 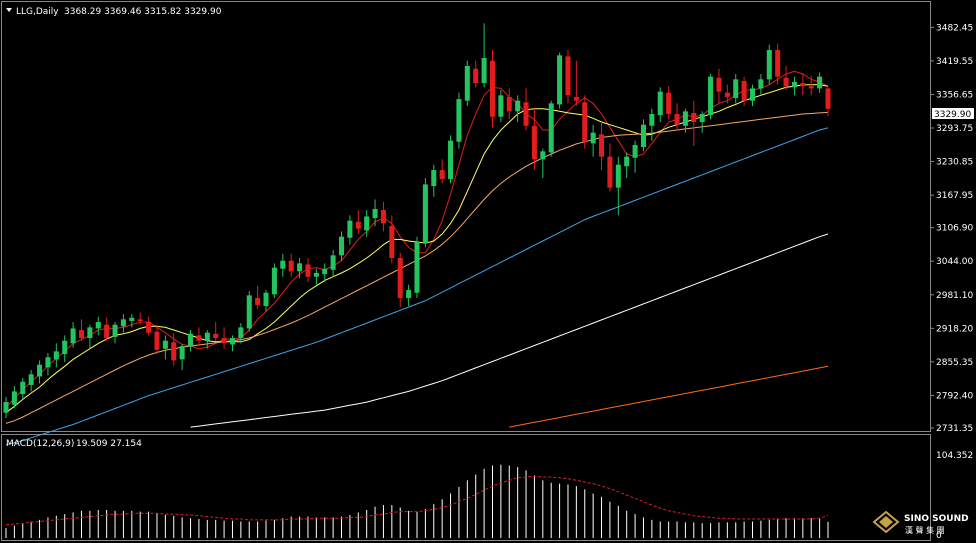 I want to click on price-tick-label: 2855.35, so click(x=954, y=363).